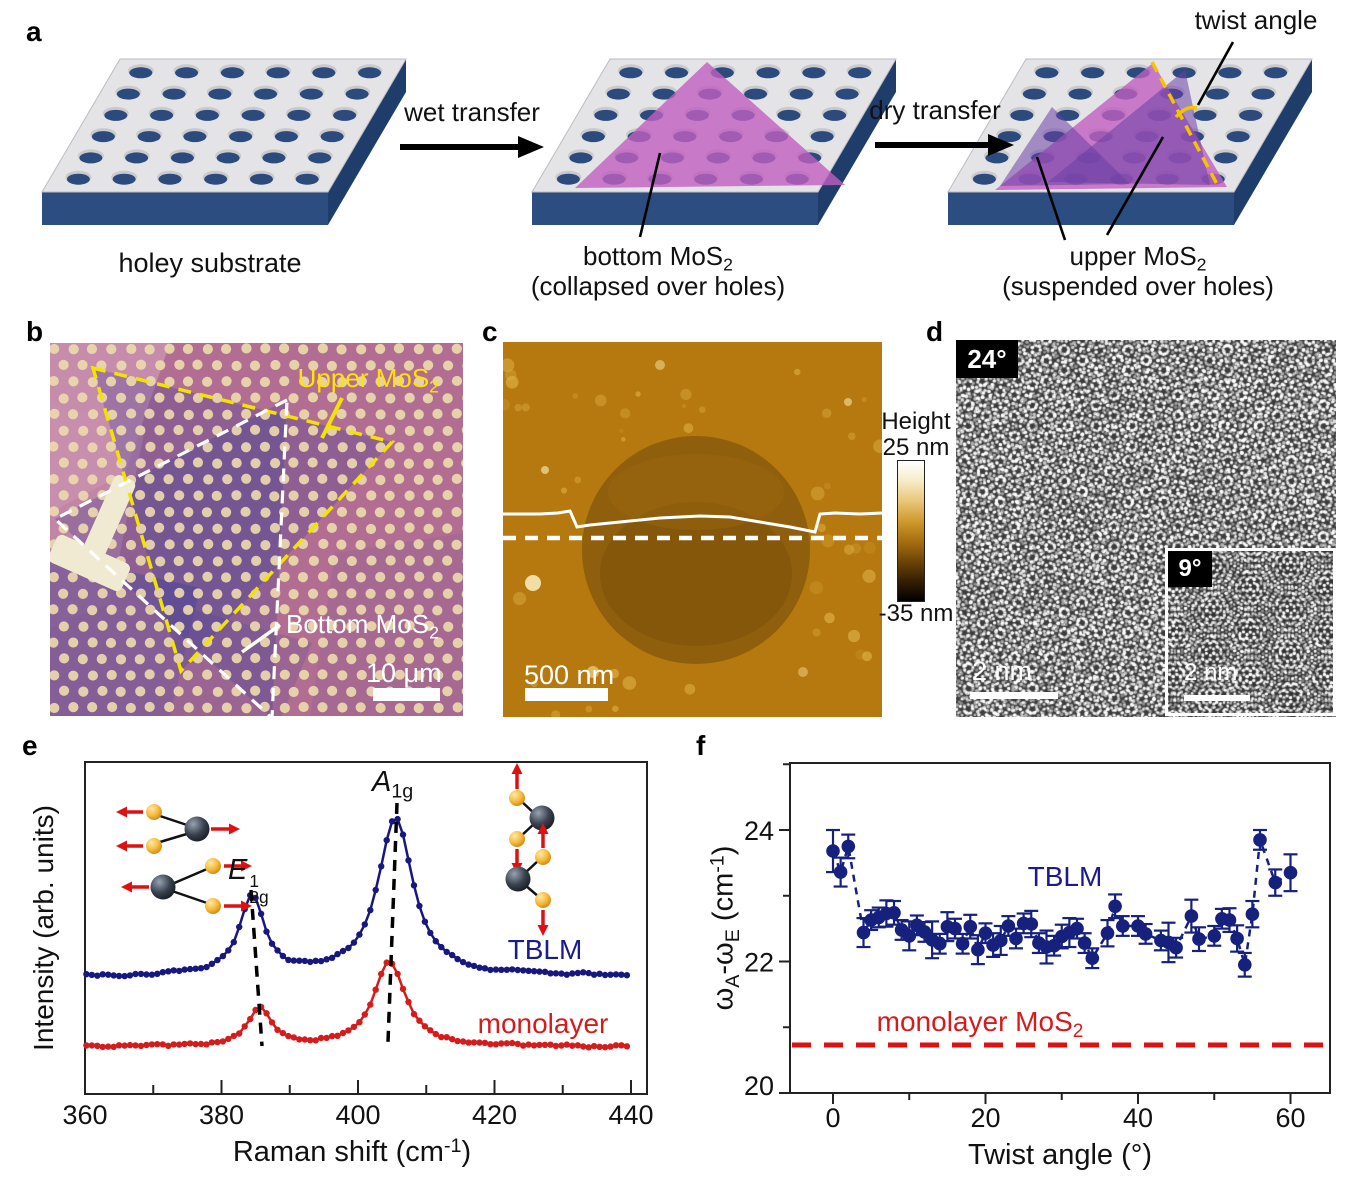  I want to click on panel-b-optical-image, so click(256, 529).